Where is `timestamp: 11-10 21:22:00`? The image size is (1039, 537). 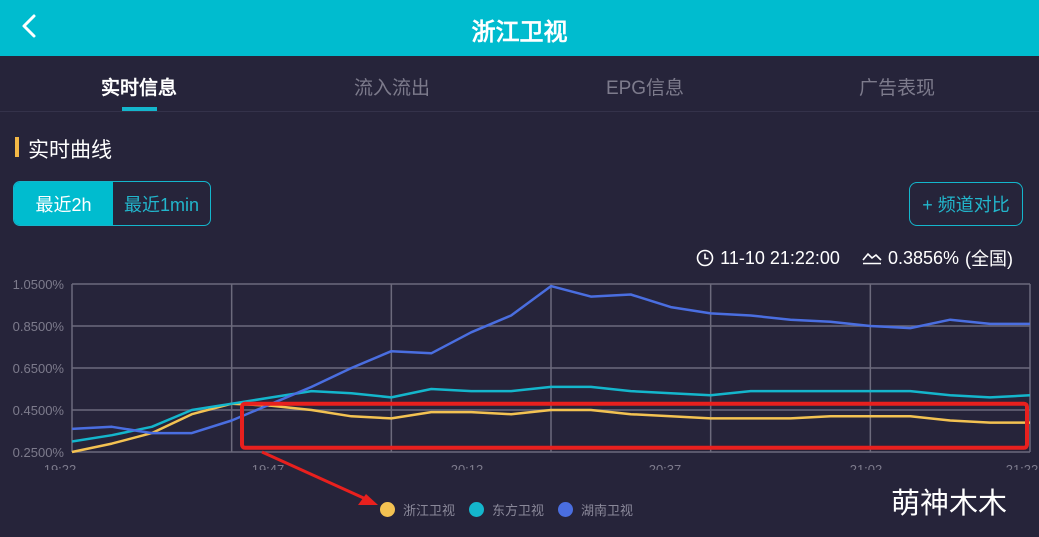
timestamp: 11-10 21:22:00 is located at coordinates (780, 257).